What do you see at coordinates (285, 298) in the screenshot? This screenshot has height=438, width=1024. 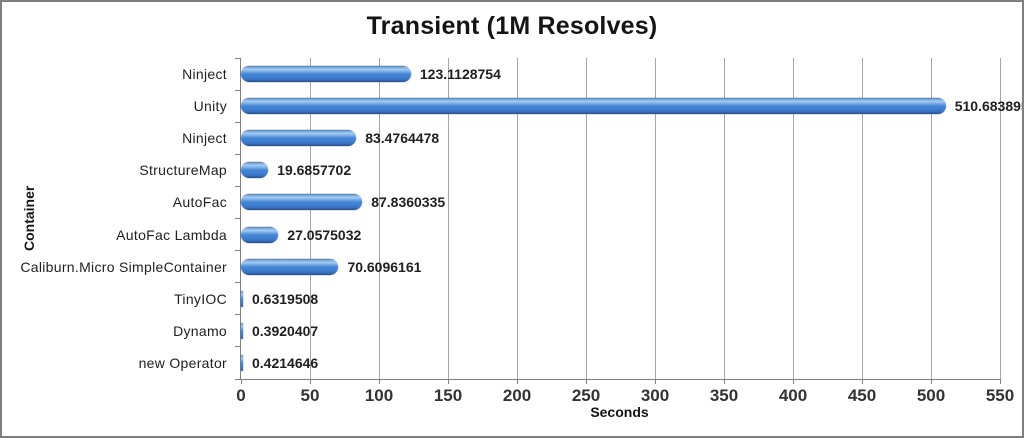 I see `value-label: 0.6319508` at bounding box center [285, 298].